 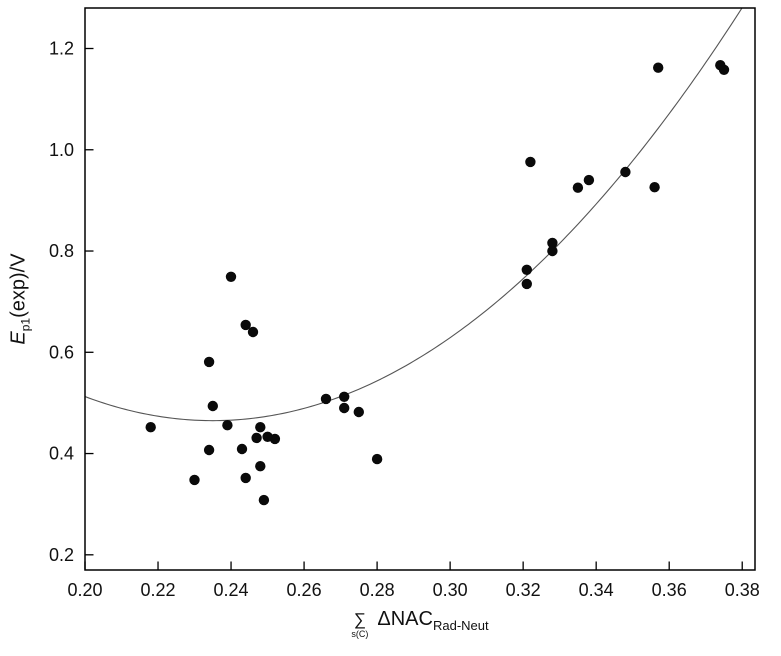 I want to click on x-tick-label: 0.28, so click(x=377, y=590).